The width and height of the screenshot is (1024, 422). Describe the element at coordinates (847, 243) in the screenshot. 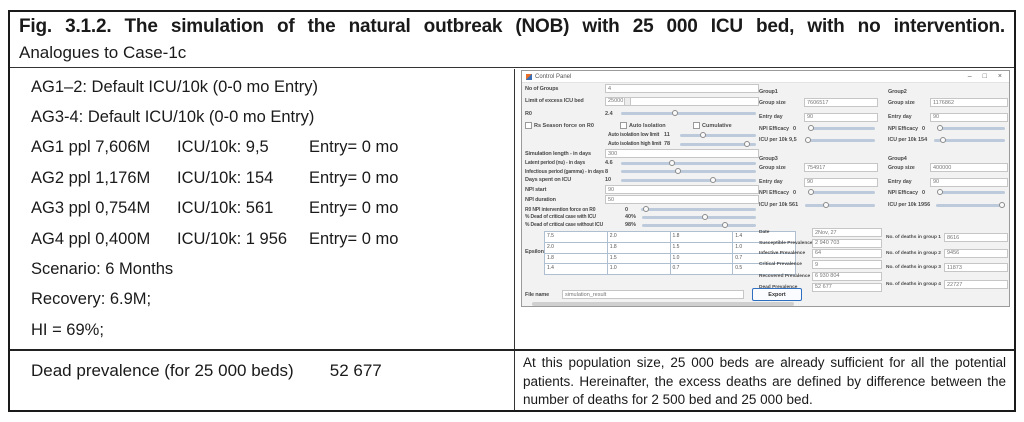

I see `susceptible-field: 2 940 703` at that location.